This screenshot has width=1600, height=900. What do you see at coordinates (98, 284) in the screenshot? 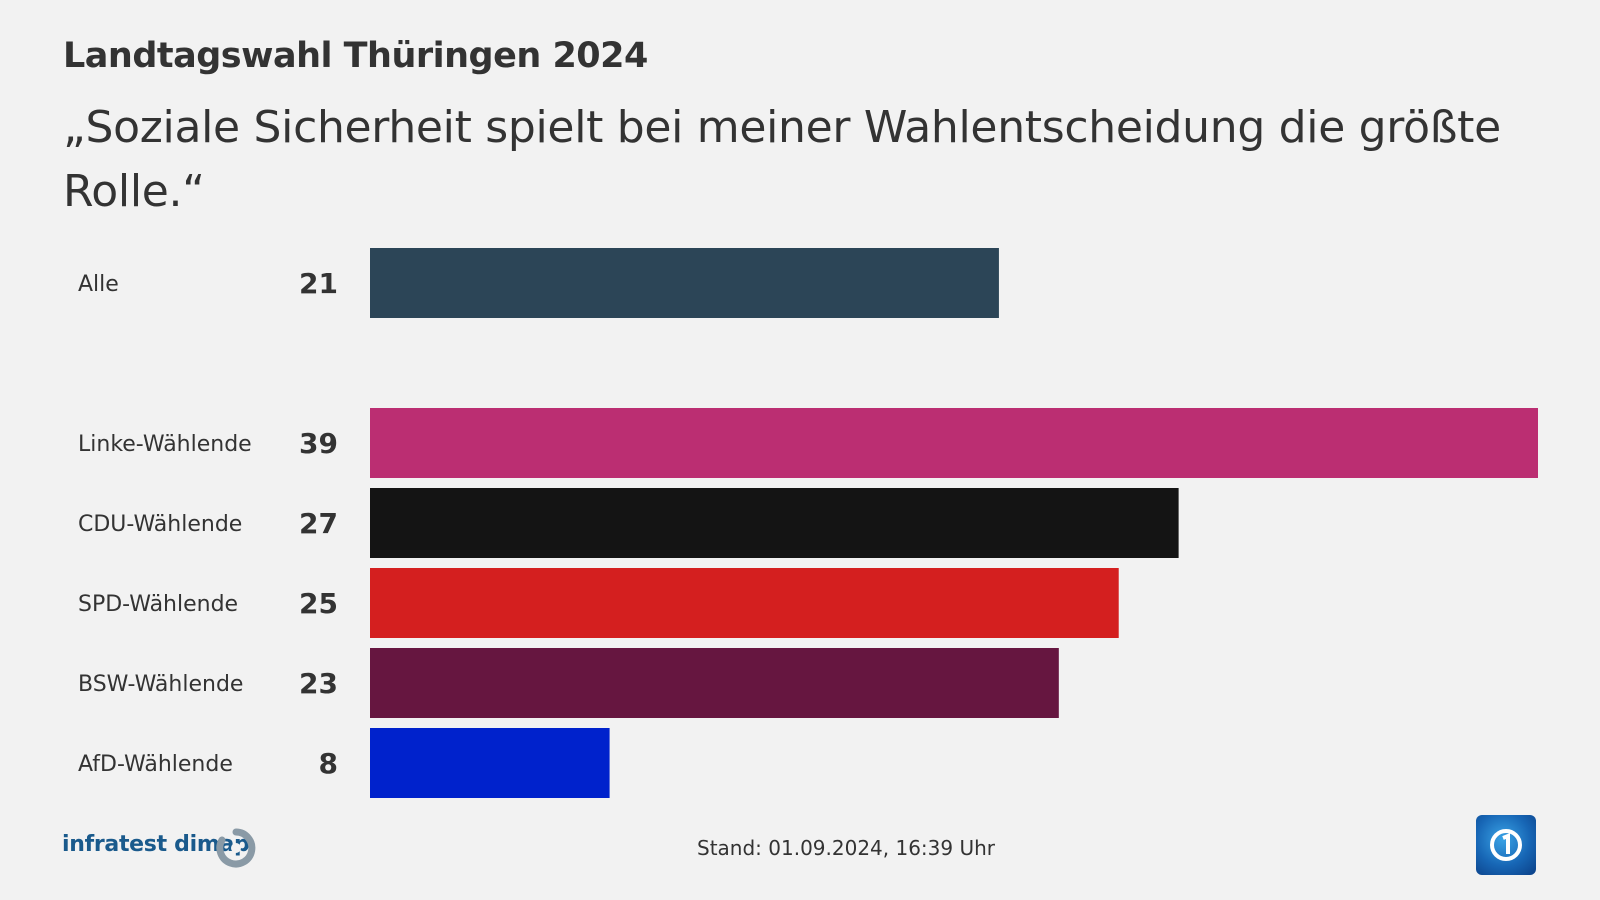
I see `category-label: Alle` at bounding box center [98, 284].